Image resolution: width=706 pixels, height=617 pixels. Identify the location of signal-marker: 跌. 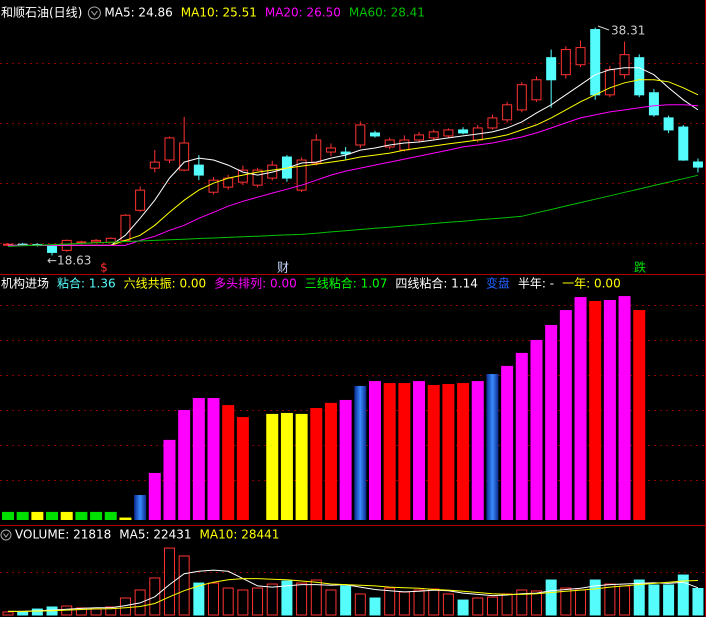
(640, 267).